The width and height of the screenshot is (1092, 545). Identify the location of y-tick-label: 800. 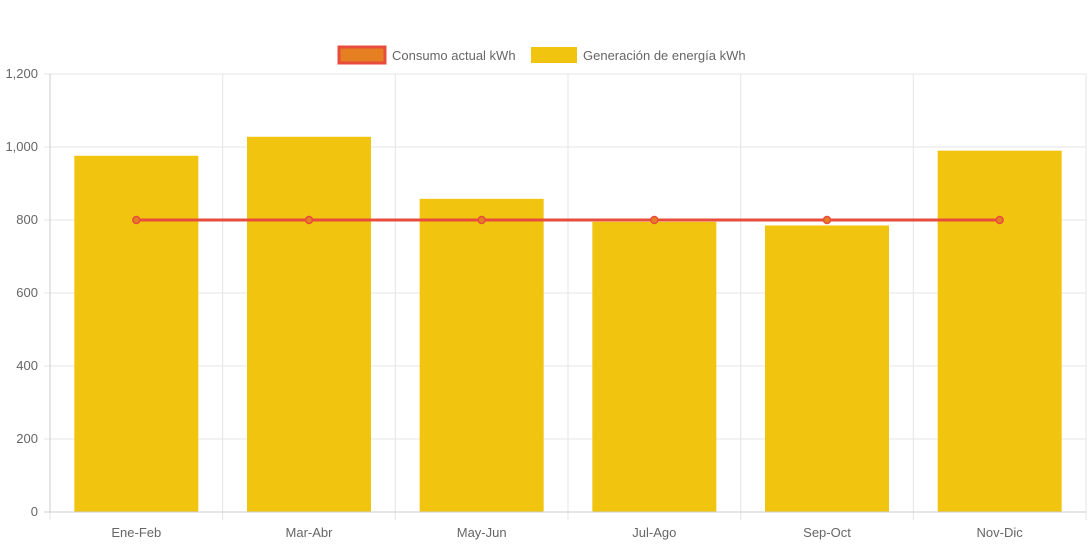
(27, 219).